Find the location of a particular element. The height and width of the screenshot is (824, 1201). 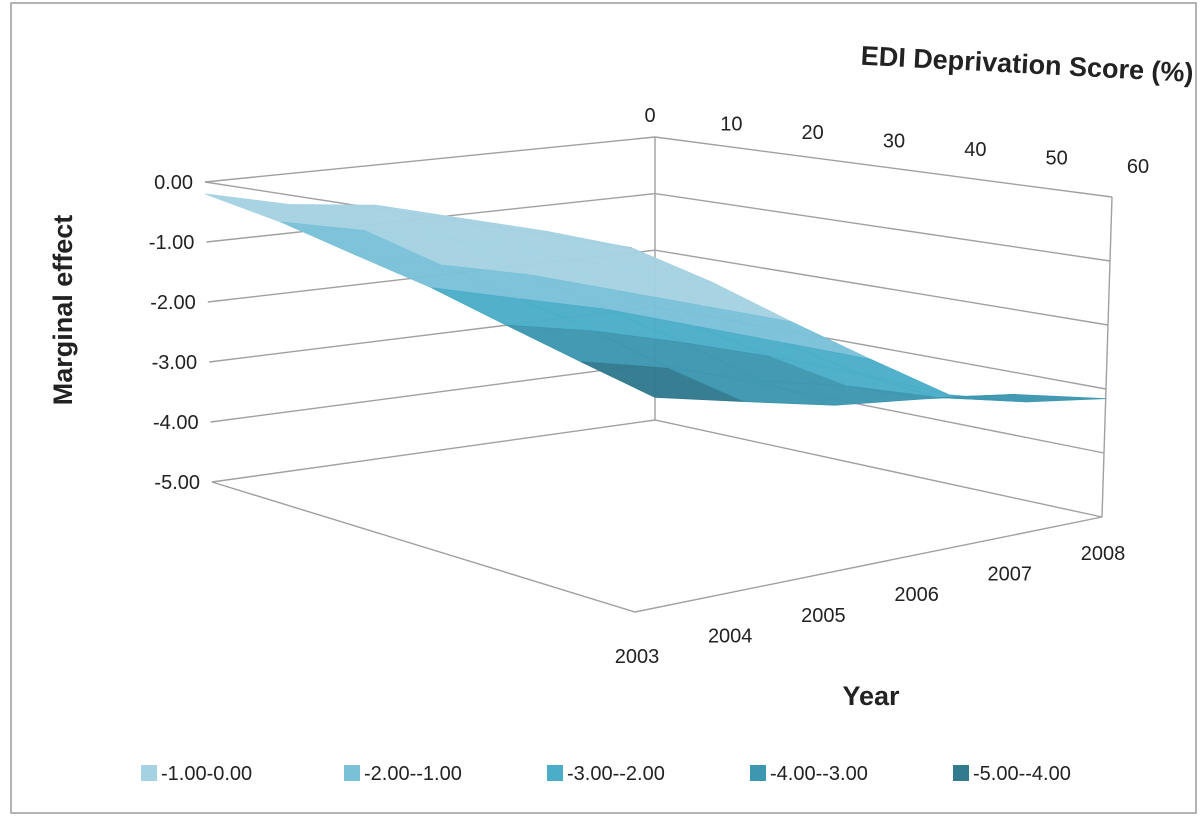

depth-tick-label: 60 is located at coordinates (1138, 167).